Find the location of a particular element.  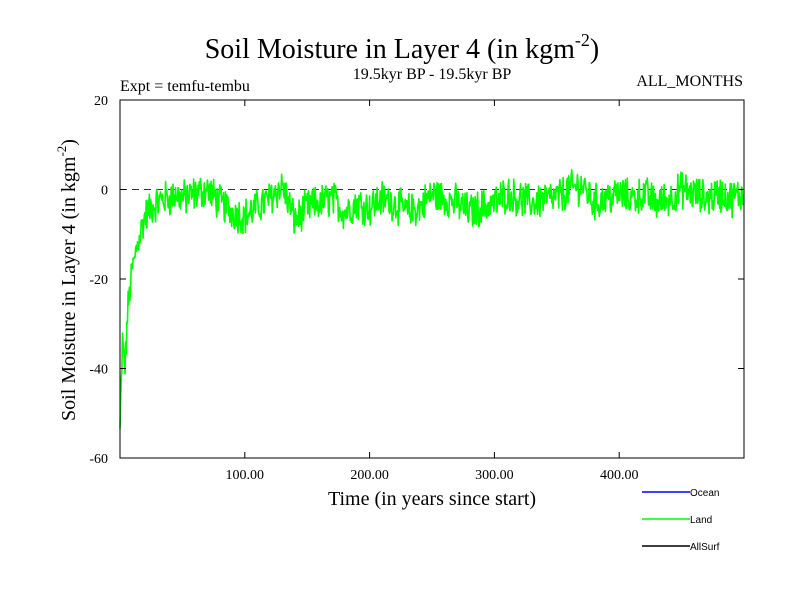

chart-title-text: Soil Moisture in Layer 4 (in kgm is located at coordinates (390, 49).